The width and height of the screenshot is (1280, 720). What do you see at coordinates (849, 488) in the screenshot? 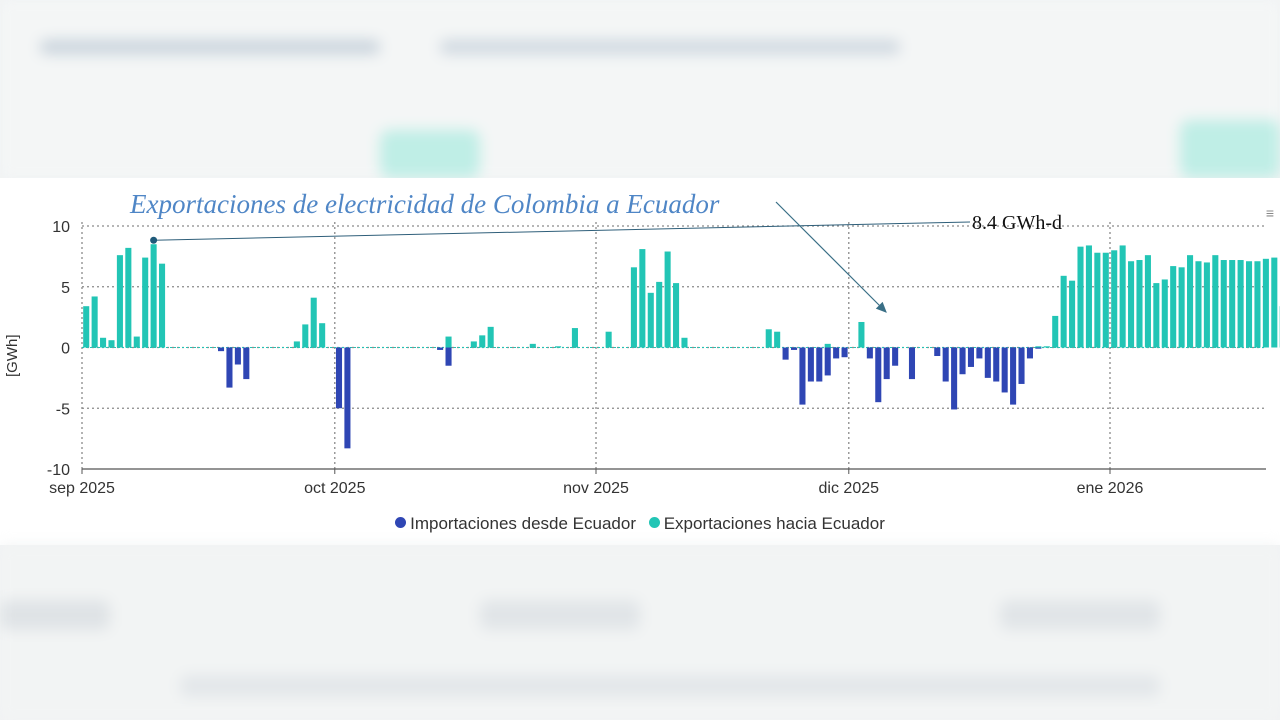
I see `x-tick-label: dic 2025` at bounding box center [849, 488].